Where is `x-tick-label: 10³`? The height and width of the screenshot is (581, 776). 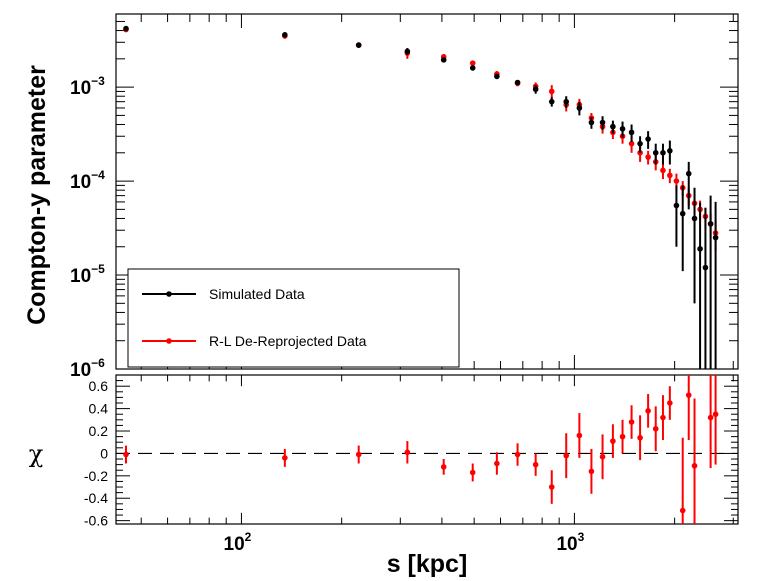 x-tick-label: 10³ is located at coordinates (570, 542).